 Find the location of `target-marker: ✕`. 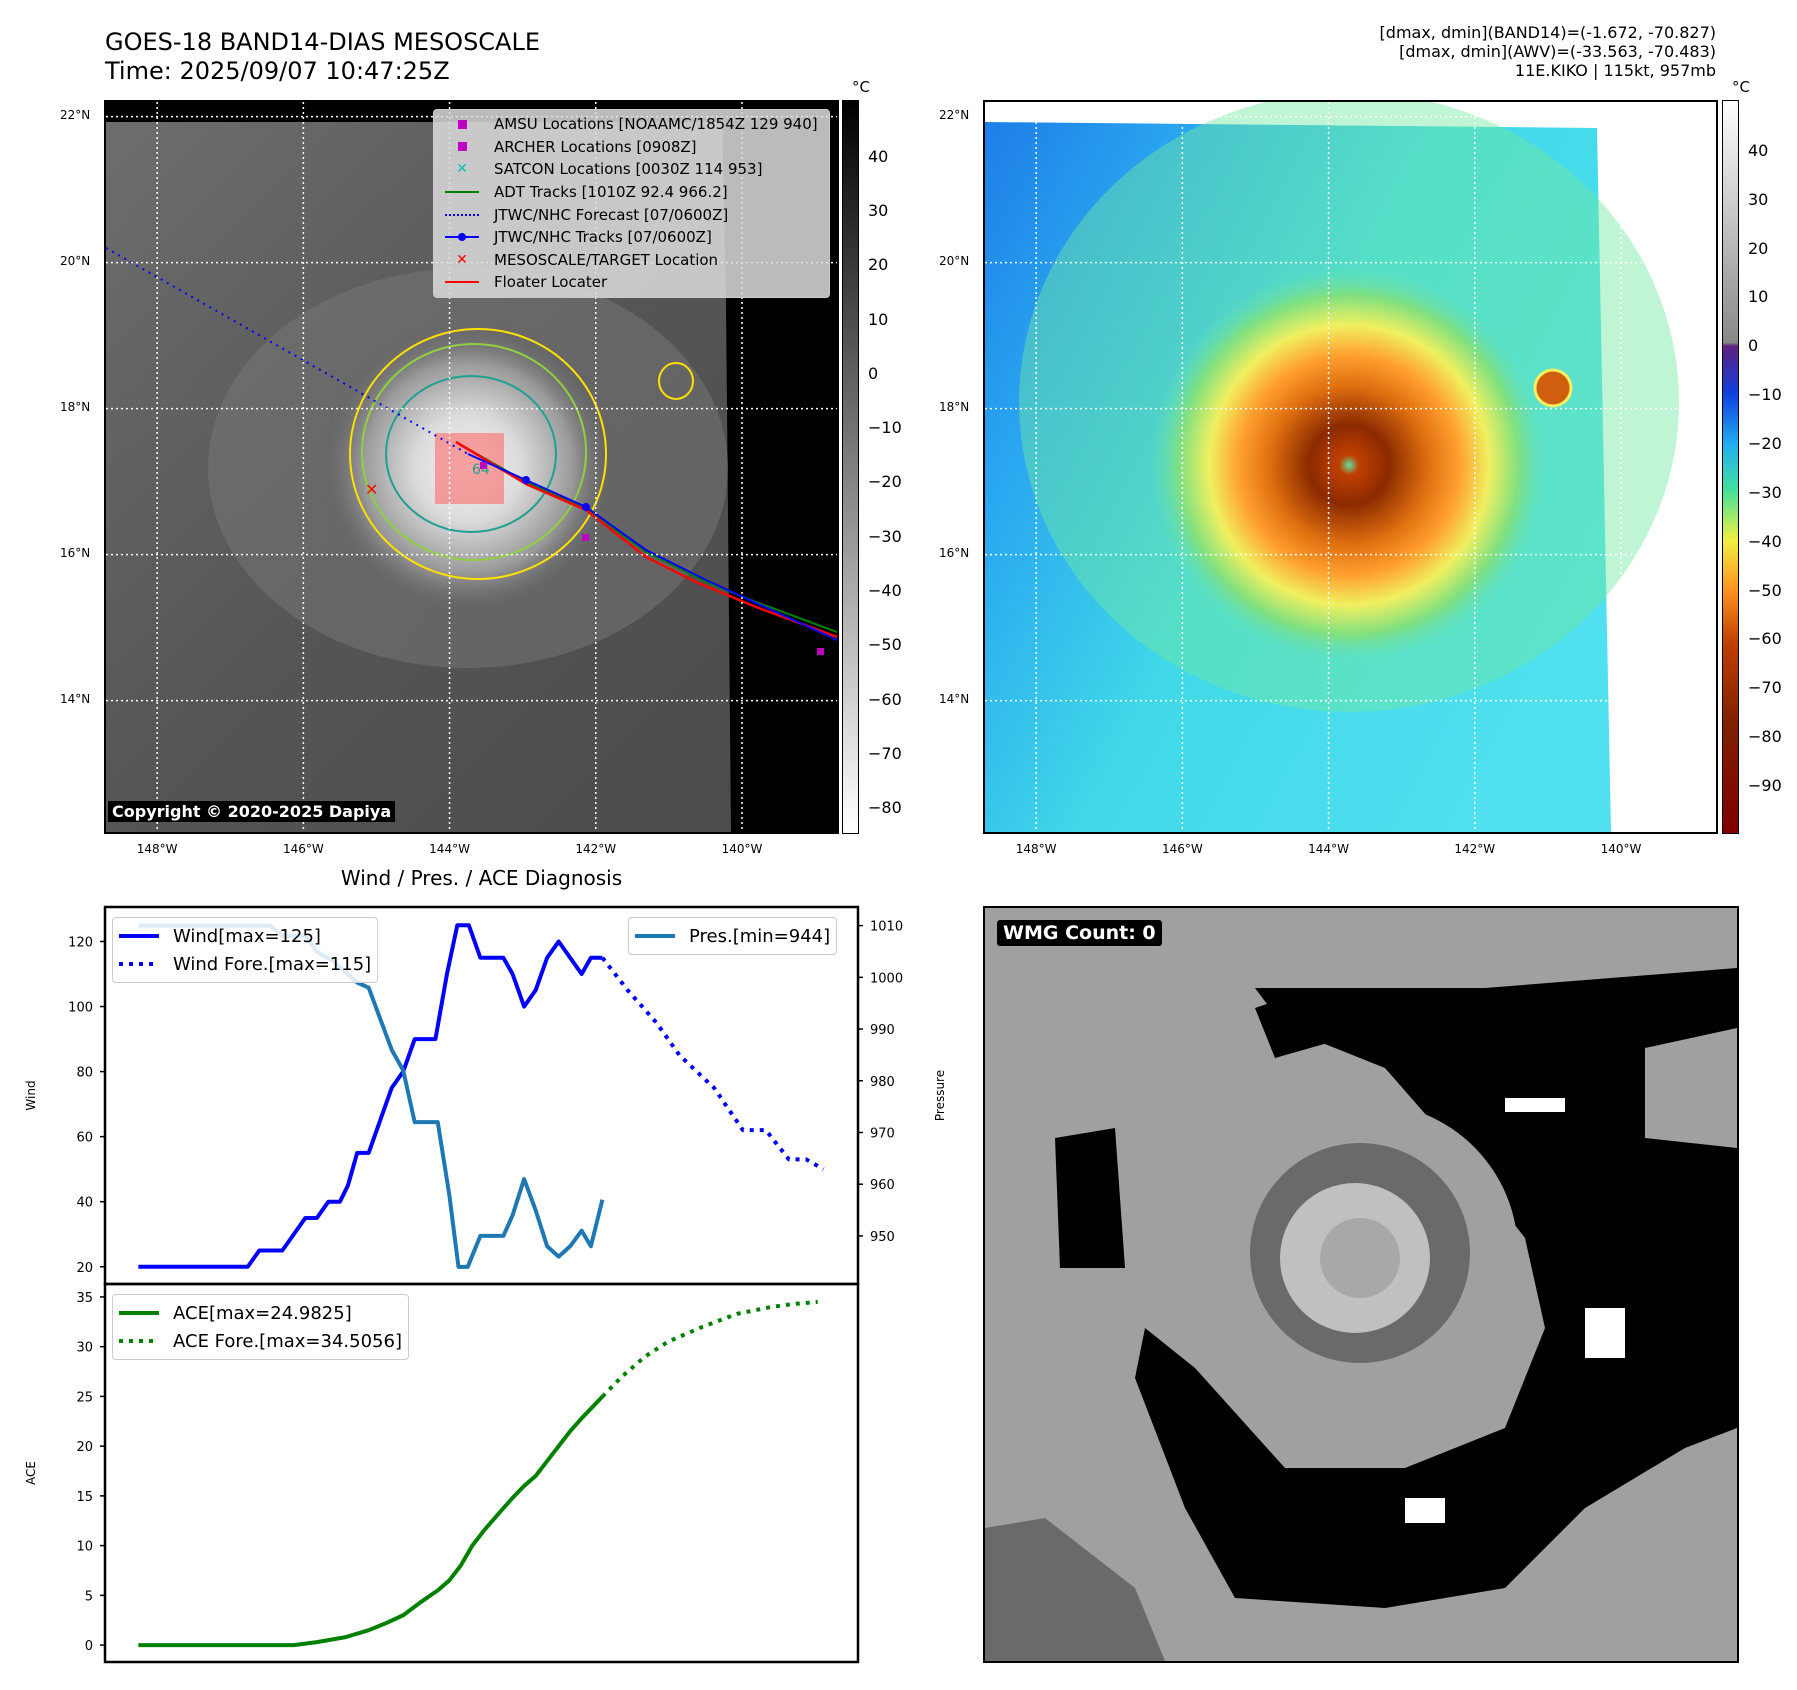

target-marker: ✕ is located at coordinates (371, 489).